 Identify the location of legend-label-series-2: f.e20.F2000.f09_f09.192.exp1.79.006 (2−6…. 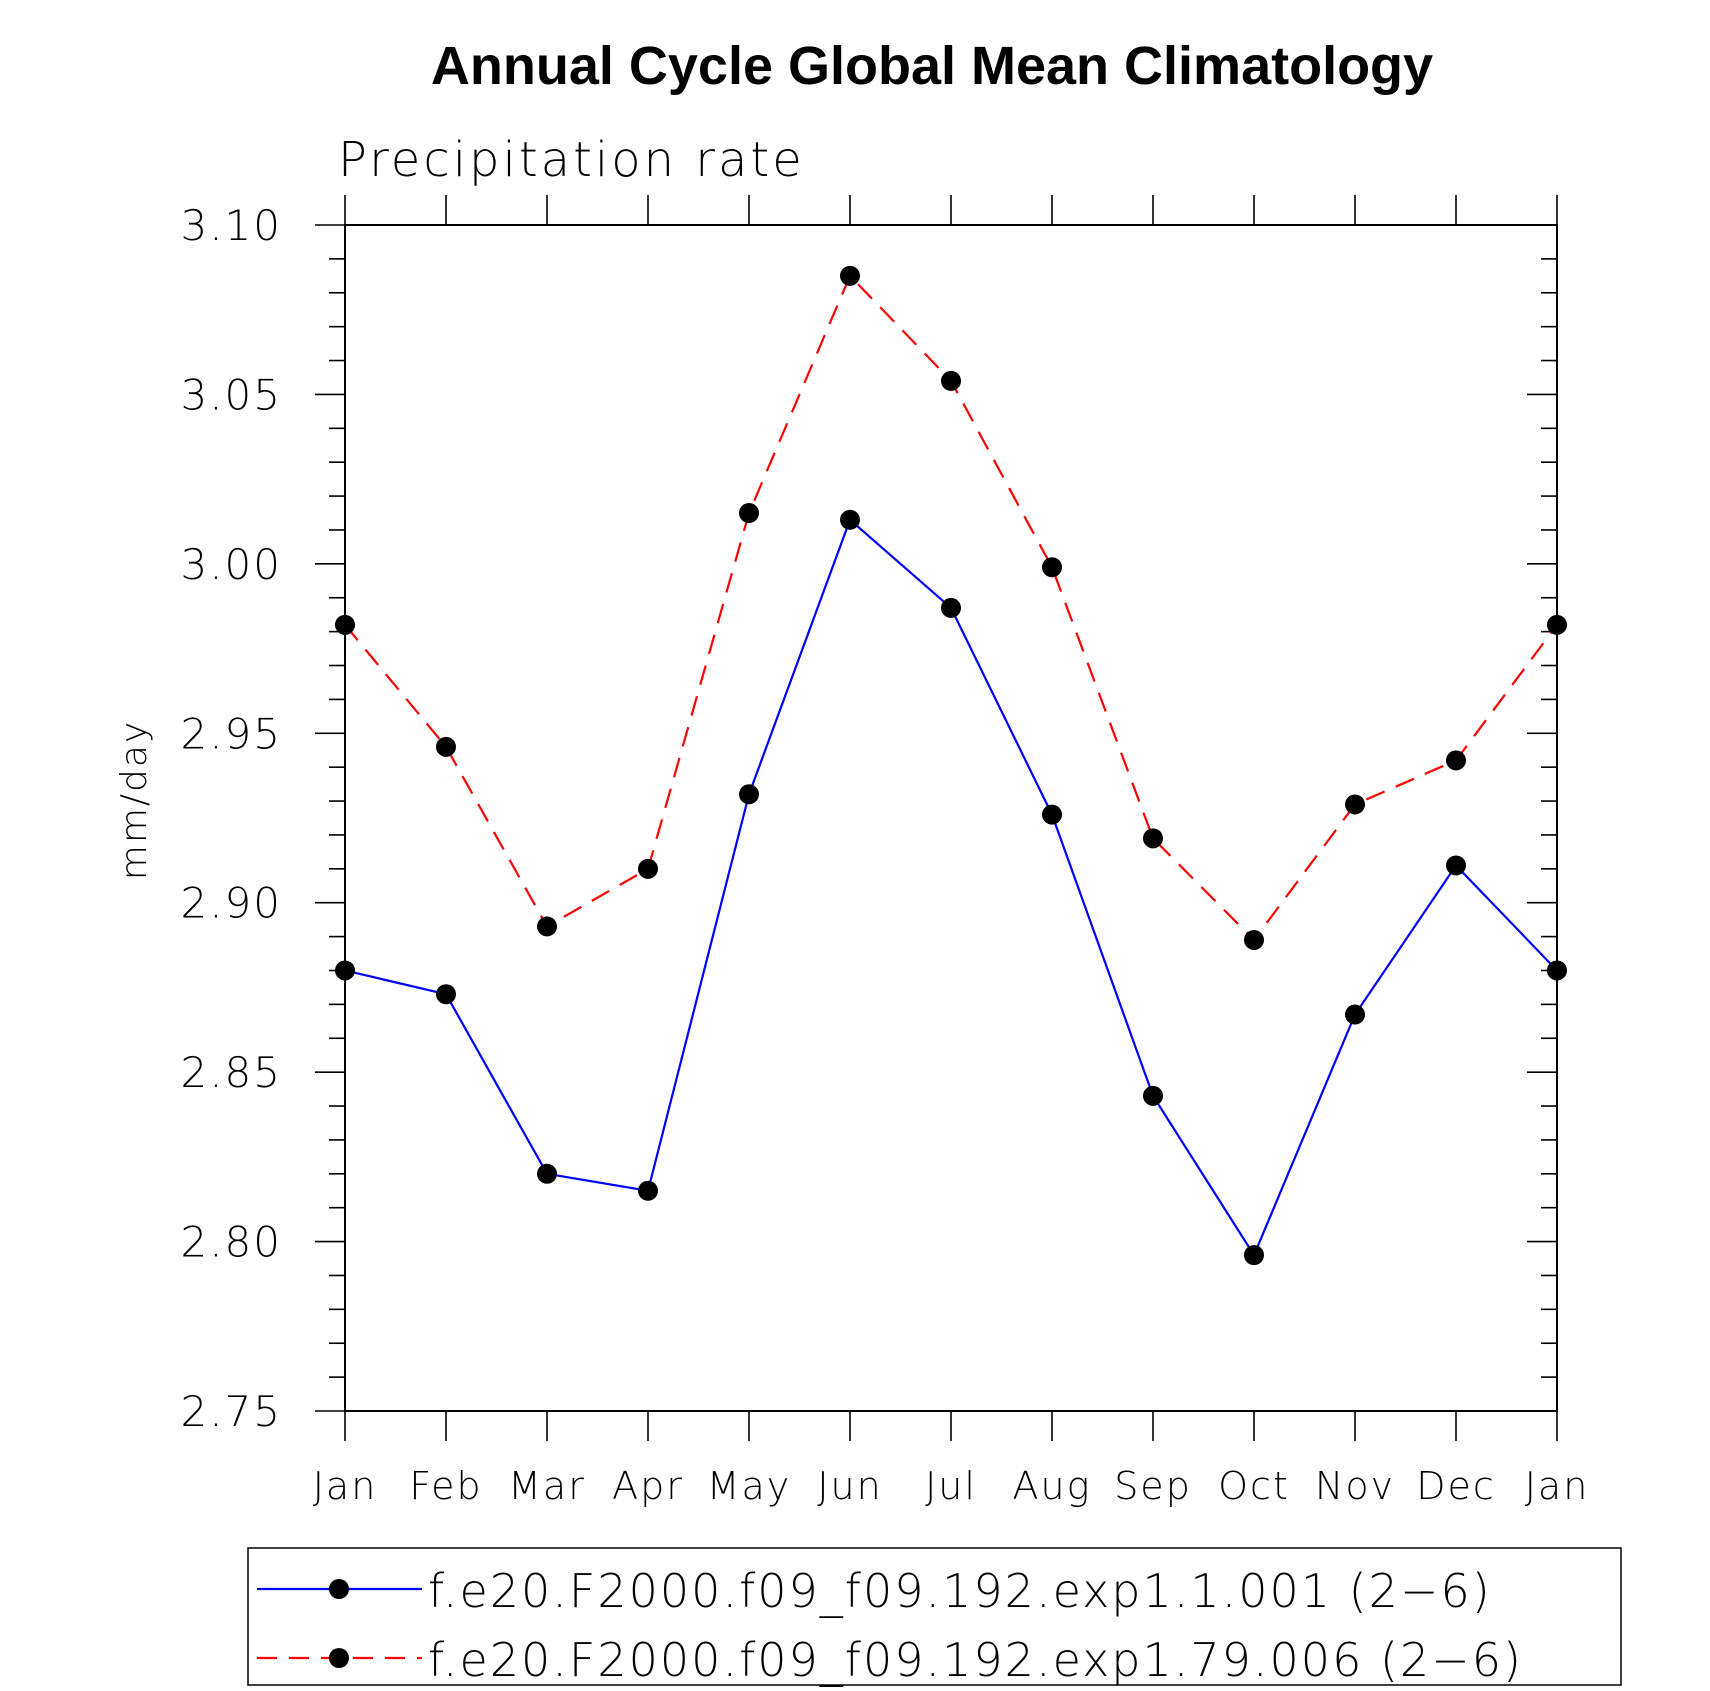
(975, 1660).